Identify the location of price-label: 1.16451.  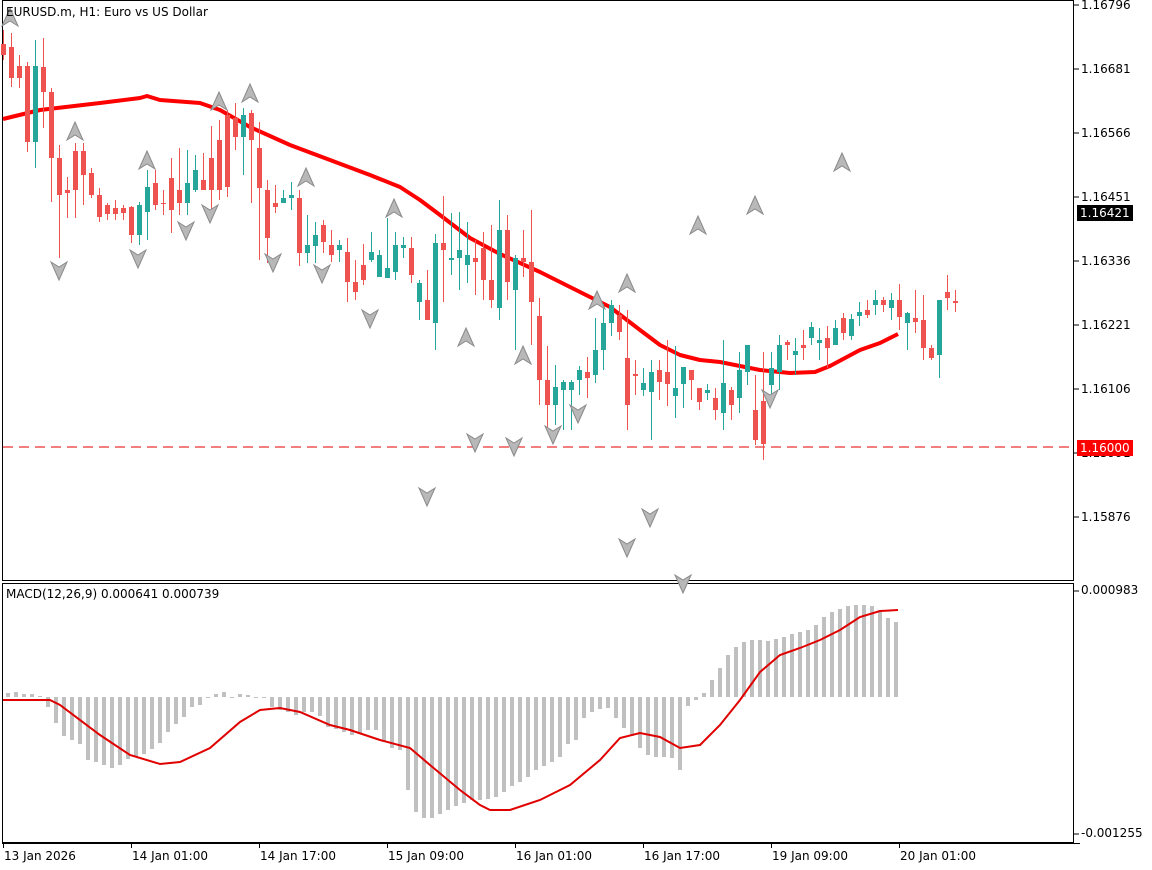
(1106, 197).